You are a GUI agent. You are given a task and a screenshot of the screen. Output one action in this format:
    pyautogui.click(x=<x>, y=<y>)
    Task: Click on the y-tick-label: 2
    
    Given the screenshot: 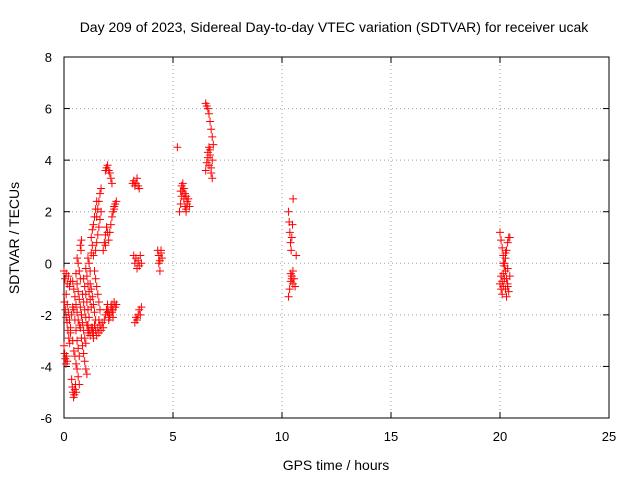 What is the action you would take?
    pyautogui.click(x=48, y=212)
    